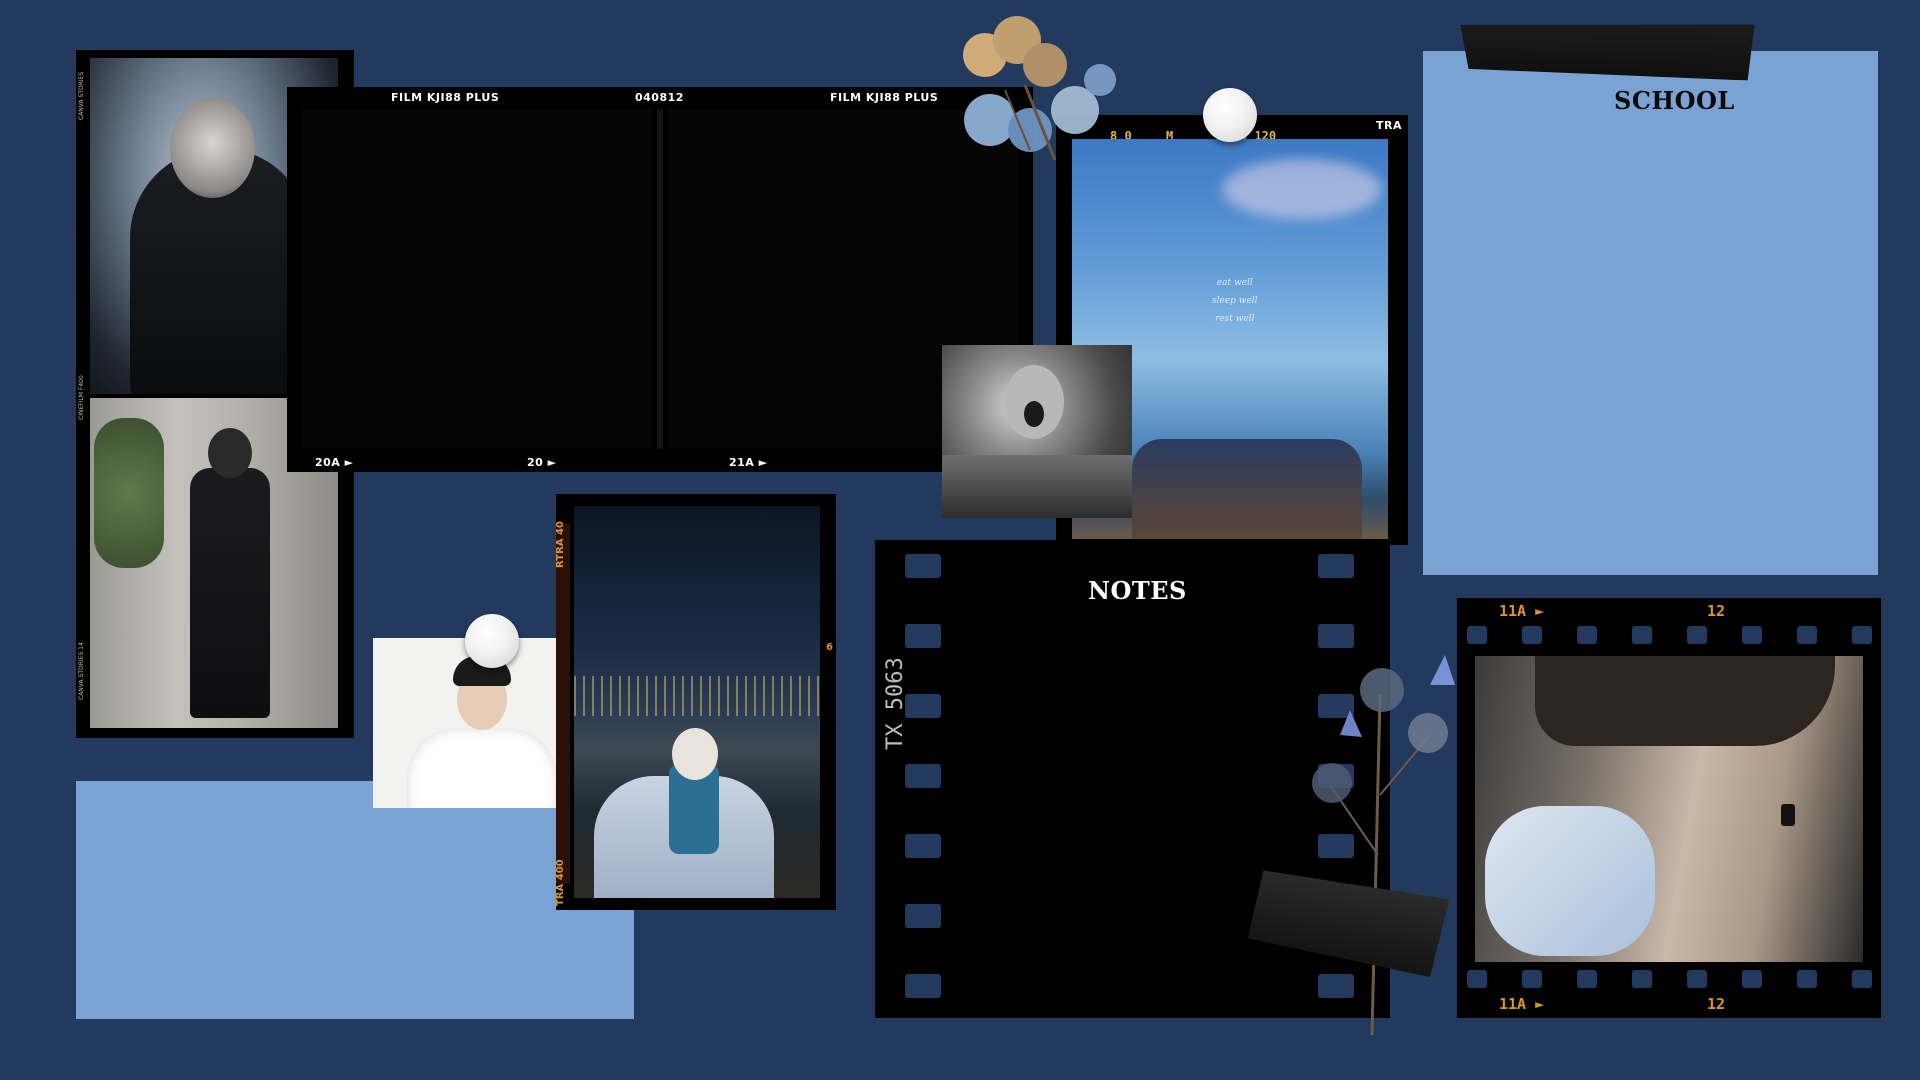  I want to click on side-text: CANVA STORIES 14, so click(81, 671).